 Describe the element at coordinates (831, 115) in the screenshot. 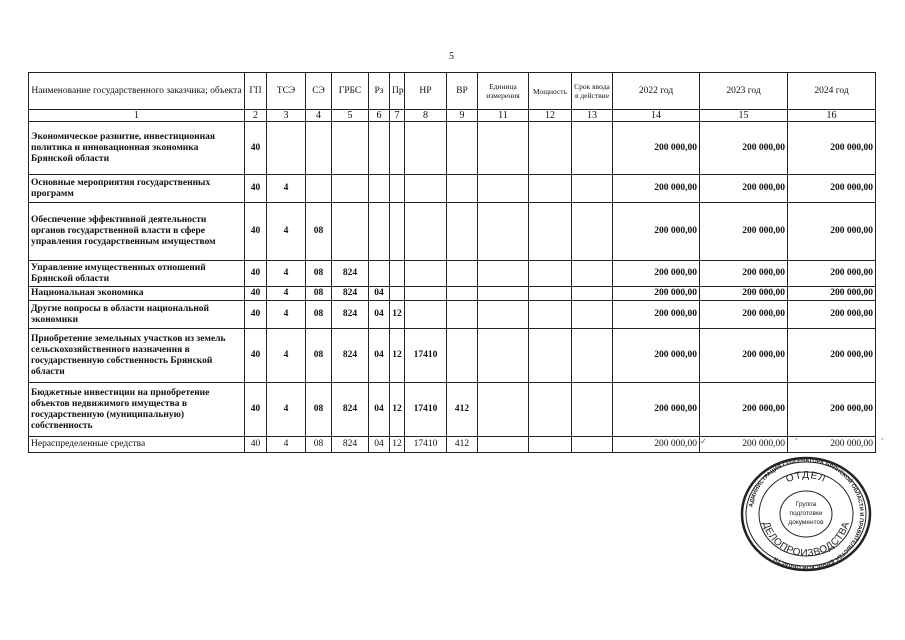

I see `column-number: 16` at that location.